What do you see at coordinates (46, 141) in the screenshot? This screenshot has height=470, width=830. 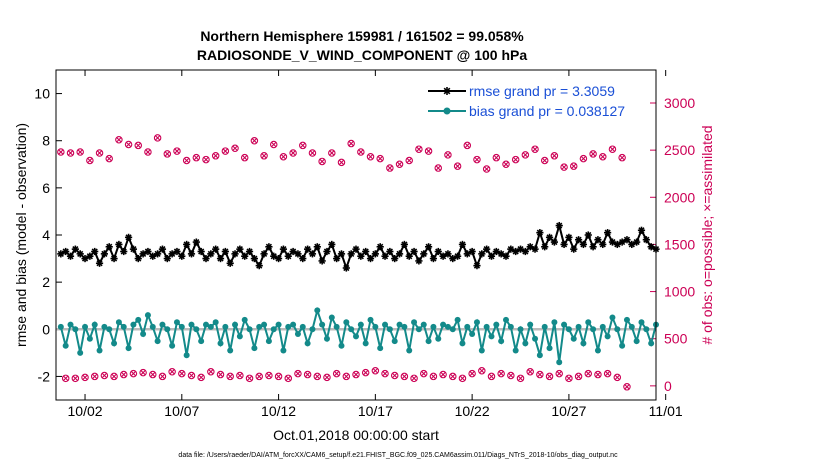 I see `y-tick-label: 8` at bounding box center [46, 141].